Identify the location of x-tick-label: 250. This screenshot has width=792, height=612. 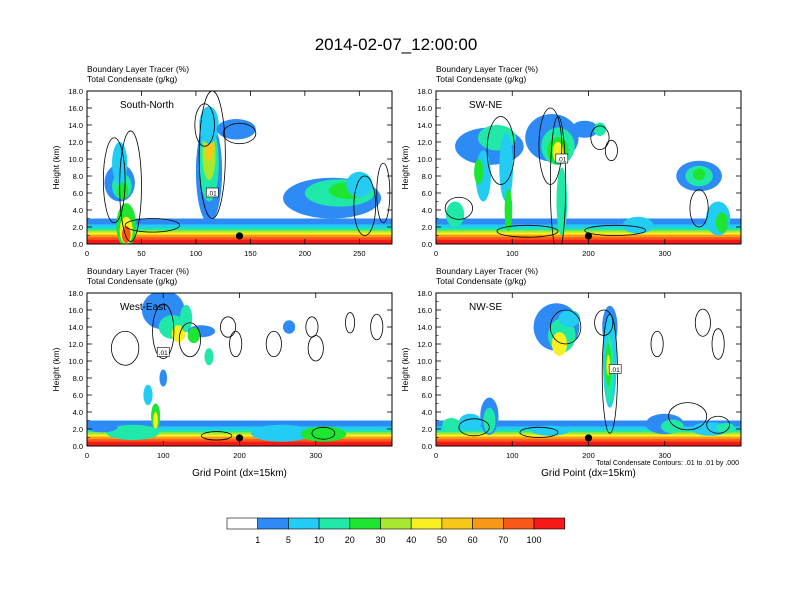
(359, 253).